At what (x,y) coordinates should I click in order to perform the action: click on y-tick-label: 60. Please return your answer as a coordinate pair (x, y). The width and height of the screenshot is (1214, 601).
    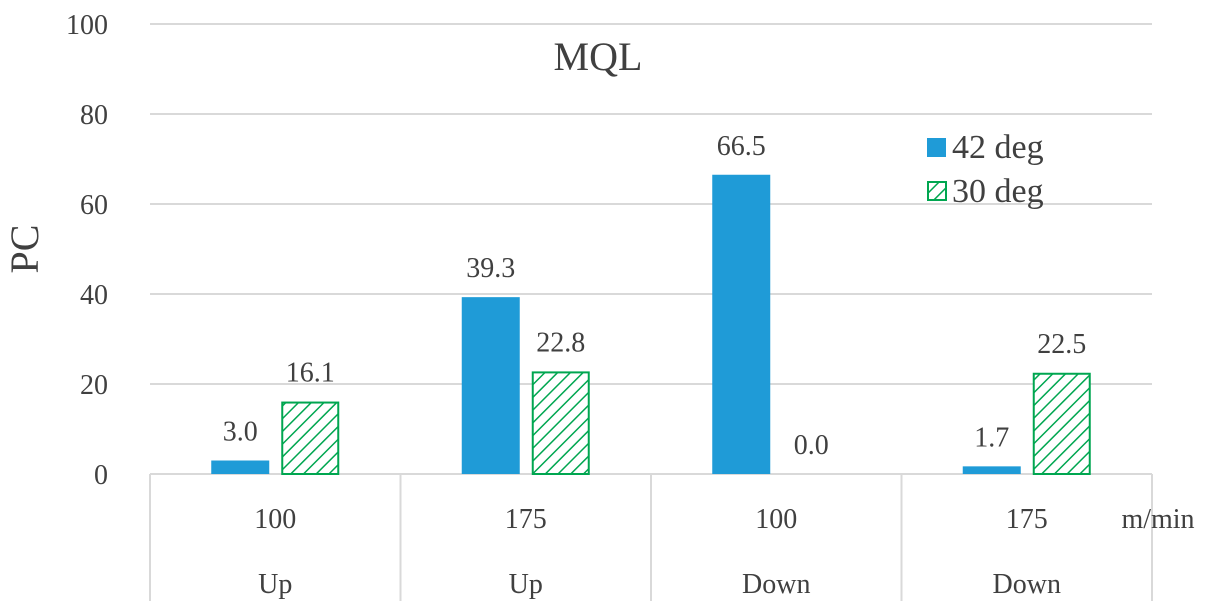
    Looking at the image, I should click on (94, 205).